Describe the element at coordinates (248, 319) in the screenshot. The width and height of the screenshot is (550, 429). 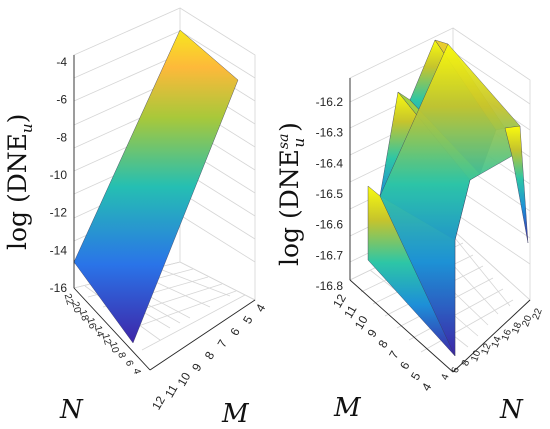
I see `left-m-tick-label: 5` at that location.